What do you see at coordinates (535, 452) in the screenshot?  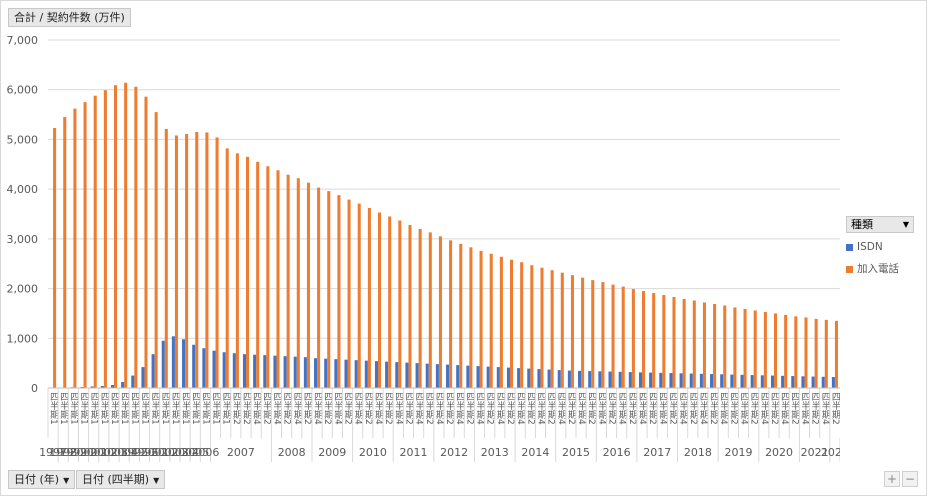 I see `x-year-label: 2014` at bounding box center [535, 452].